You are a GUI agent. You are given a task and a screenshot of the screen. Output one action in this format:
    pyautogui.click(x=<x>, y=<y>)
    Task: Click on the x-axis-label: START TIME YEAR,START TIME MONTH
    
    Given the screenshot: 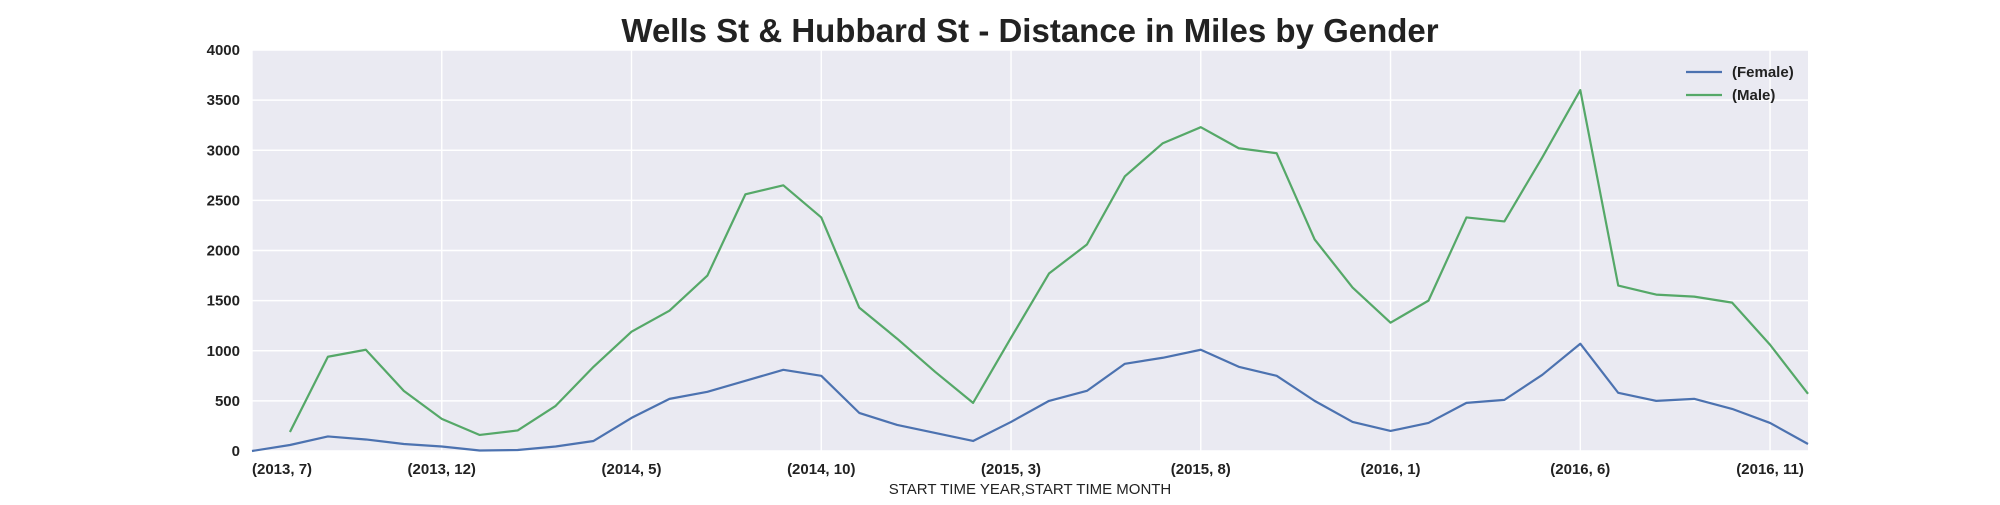 What is the action you would take?
    pyautogui.click(x=1030, y=489)
    